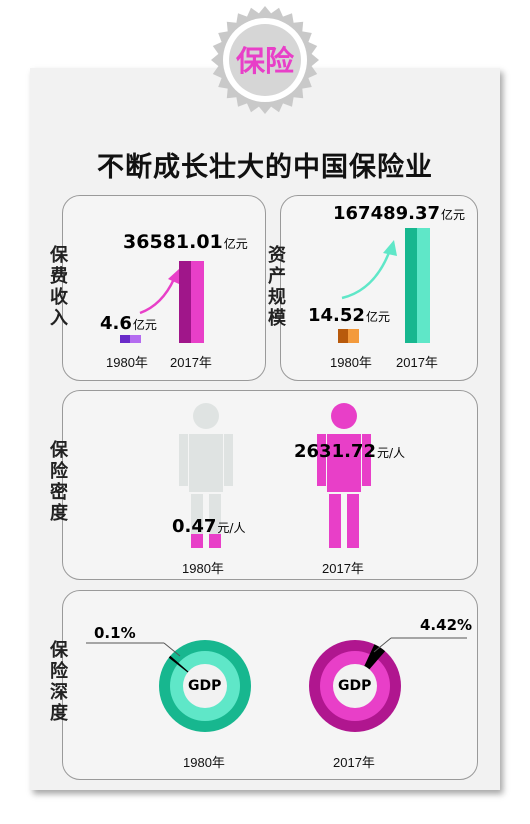 This screenshot has width=530, height=824. Describe the element at coordinates (204, 762) in the screenshot. I see `depth-year-1980: 1980年` at that location.